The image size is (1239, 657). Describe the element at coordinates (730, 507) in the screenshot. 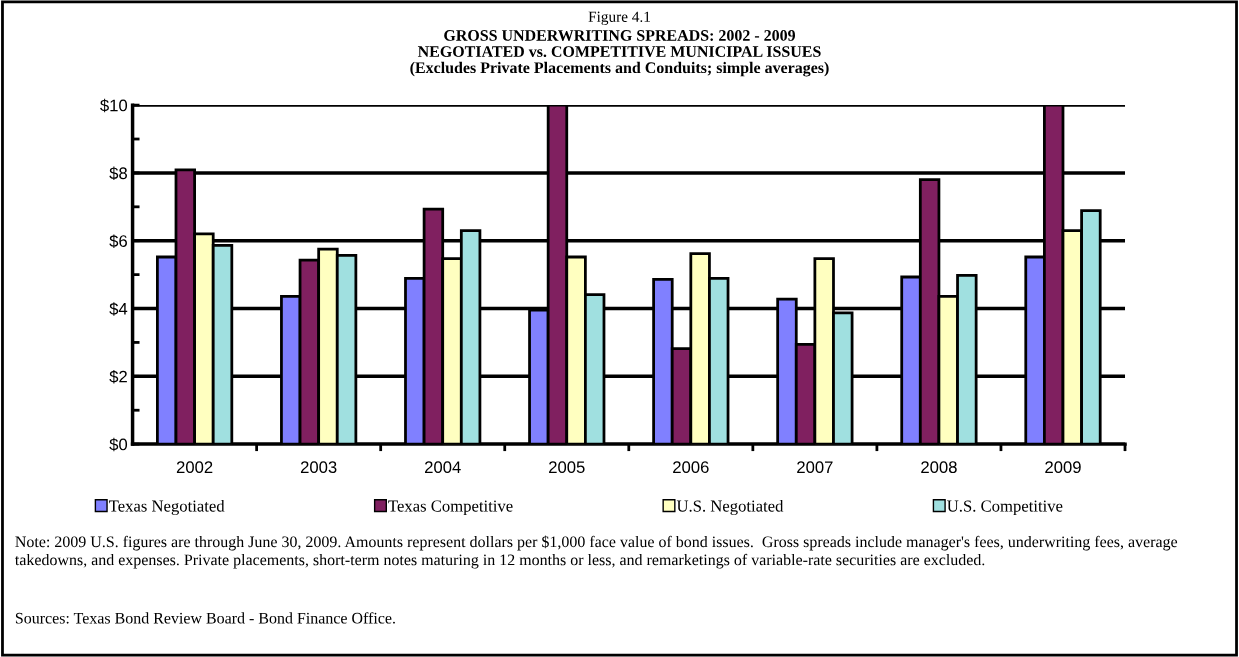

I see `legend-label: U.S. Negotiated` at that location.